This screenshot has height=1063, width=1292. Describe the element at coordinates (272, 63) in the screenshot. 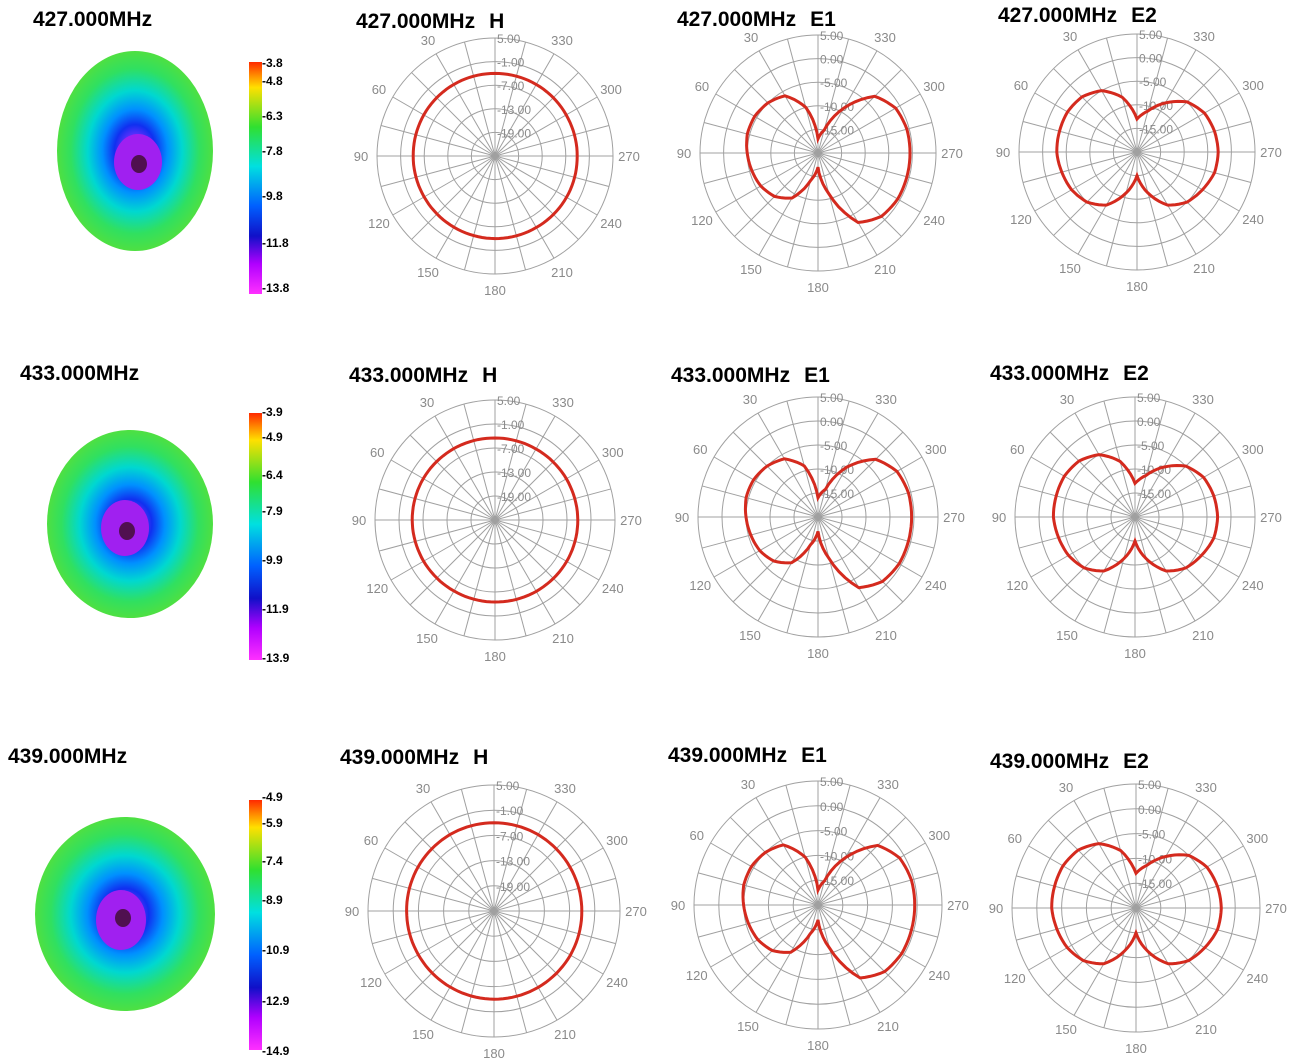

I see `colorbar-tick: -3.8` at that location.